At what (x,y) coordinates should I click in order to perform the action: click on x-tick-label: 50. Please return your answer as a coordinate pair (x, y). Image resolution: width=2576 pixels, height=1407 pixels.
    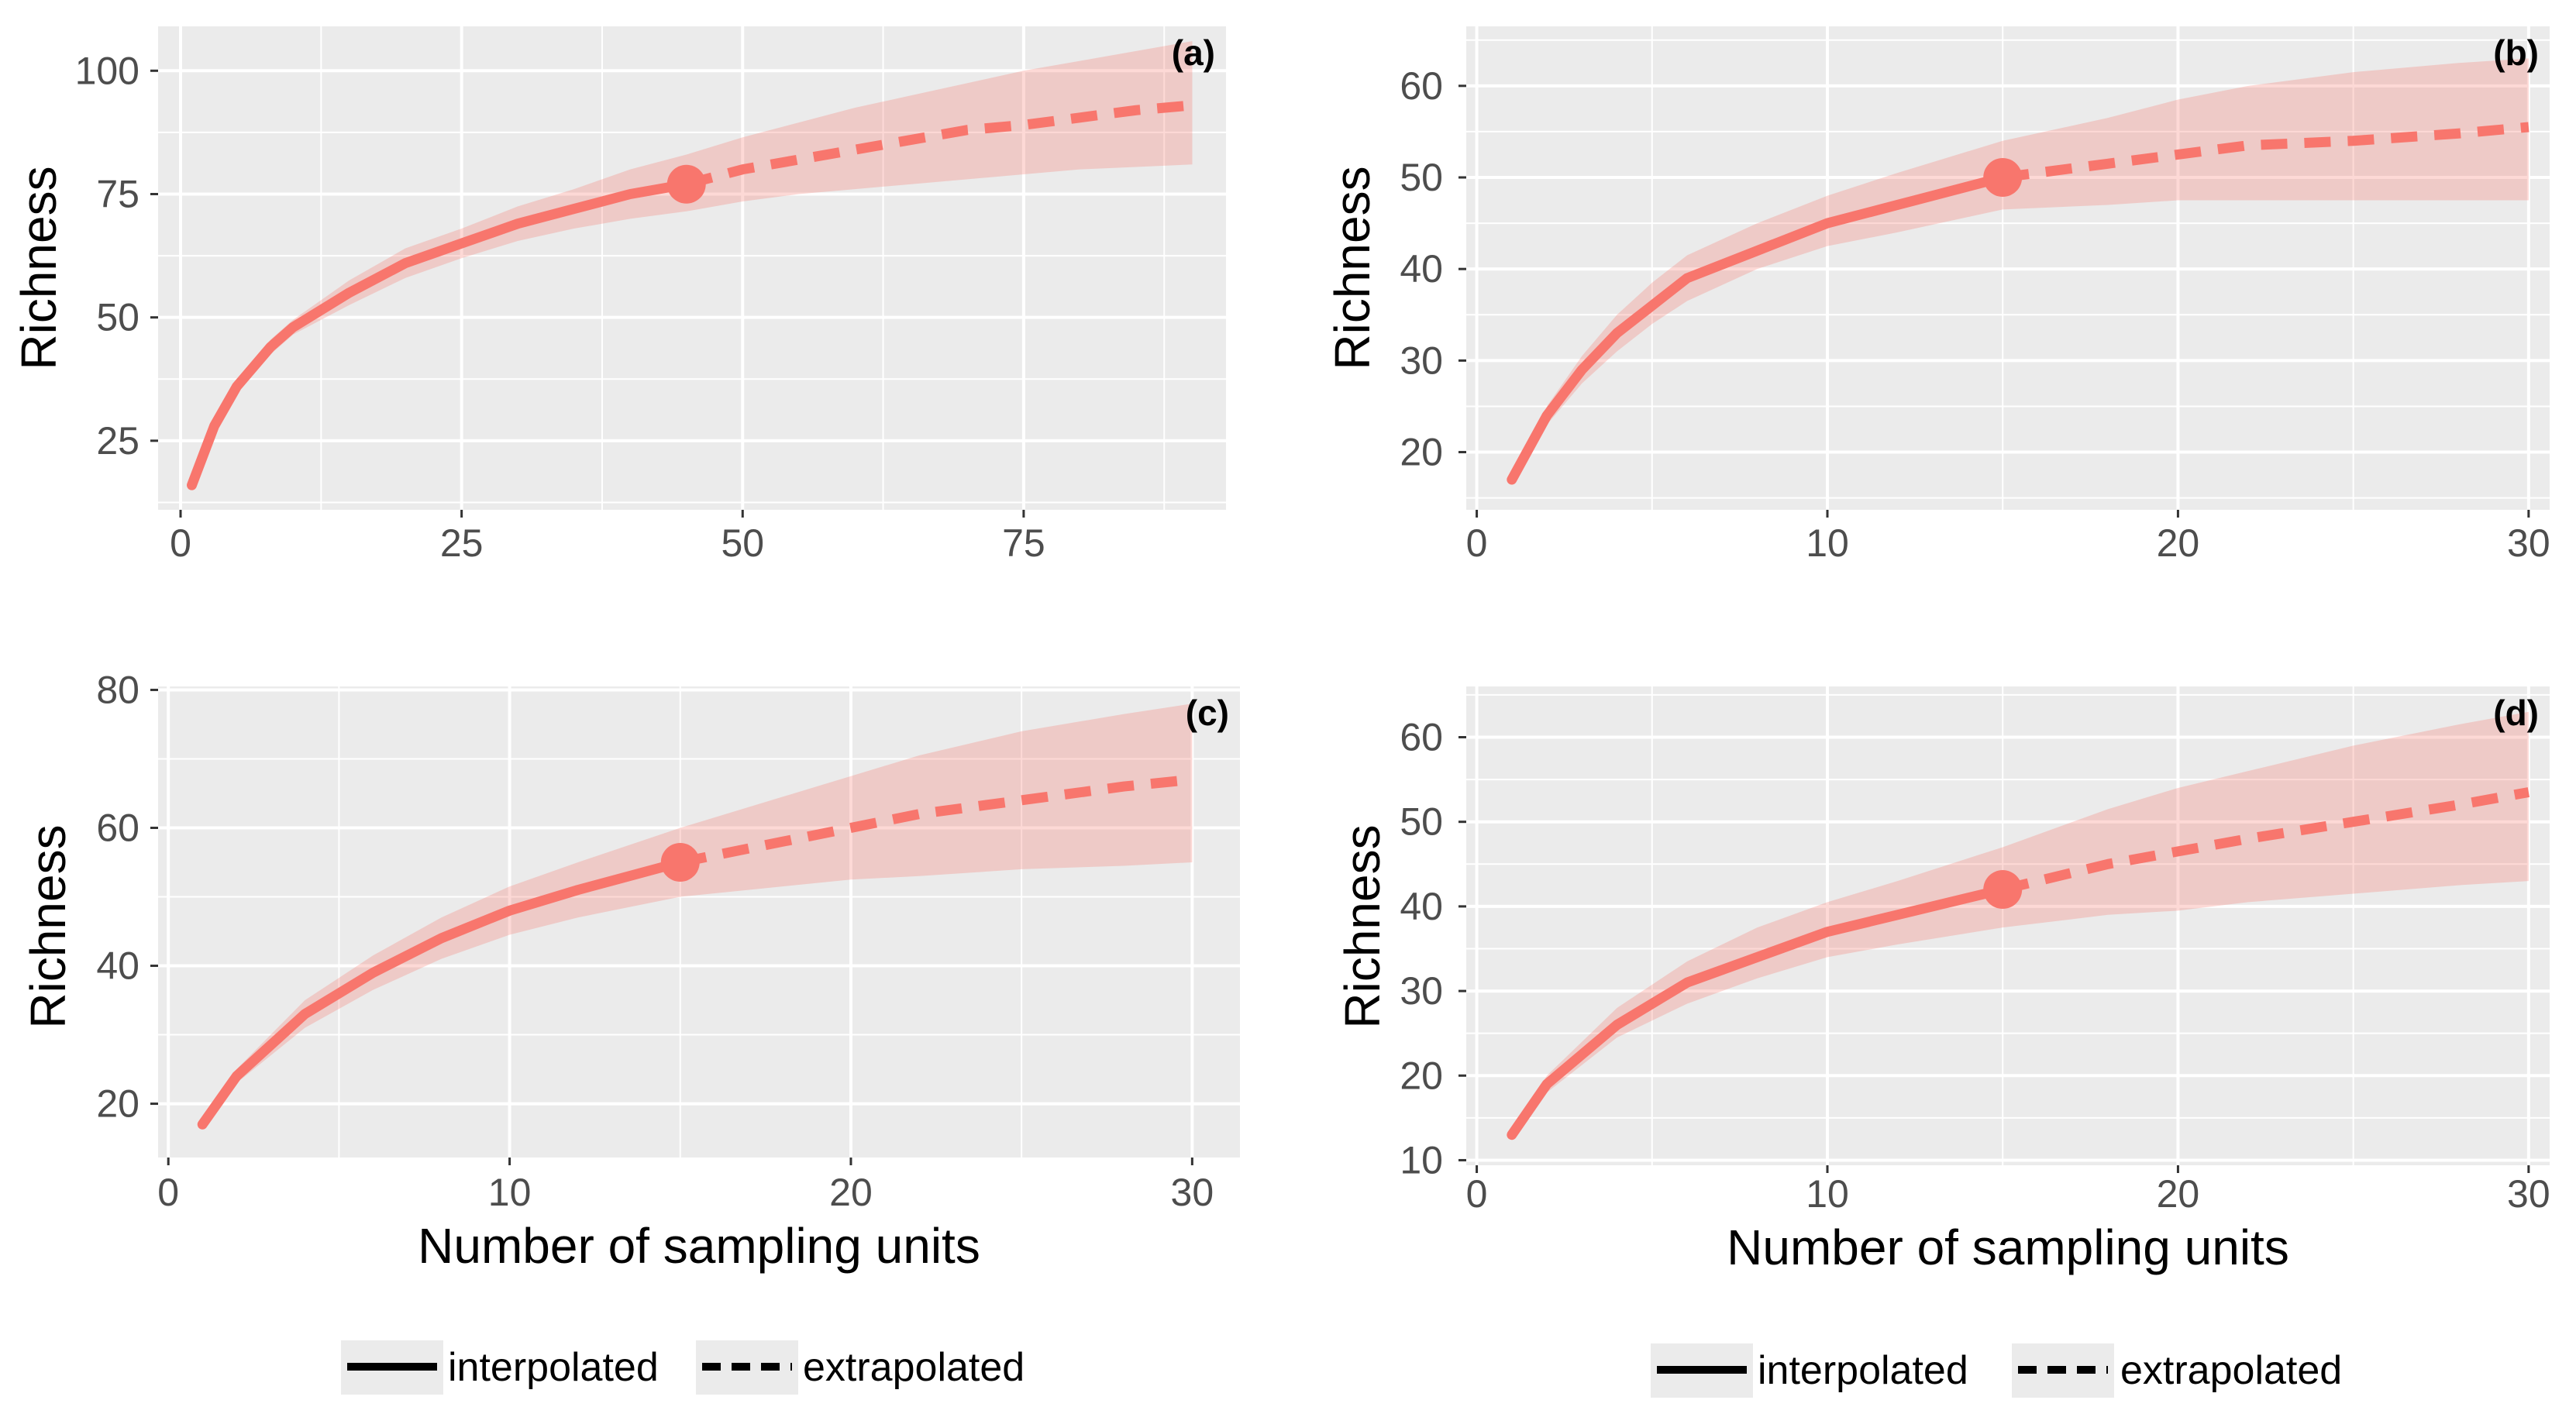
    Looking at the image, I should click on (742, 543).